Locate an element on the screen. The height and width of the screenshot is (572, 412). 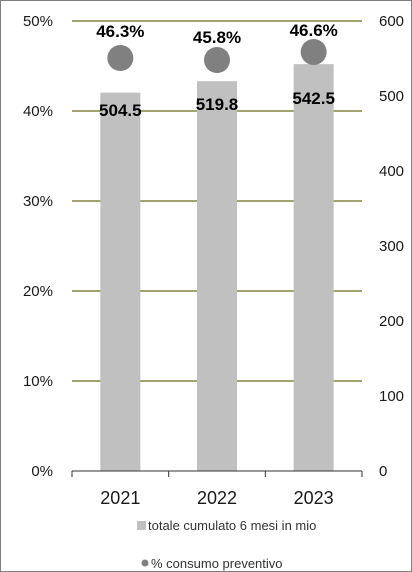
y-right-tick-label: 200 is located at coordinates (391, 321).